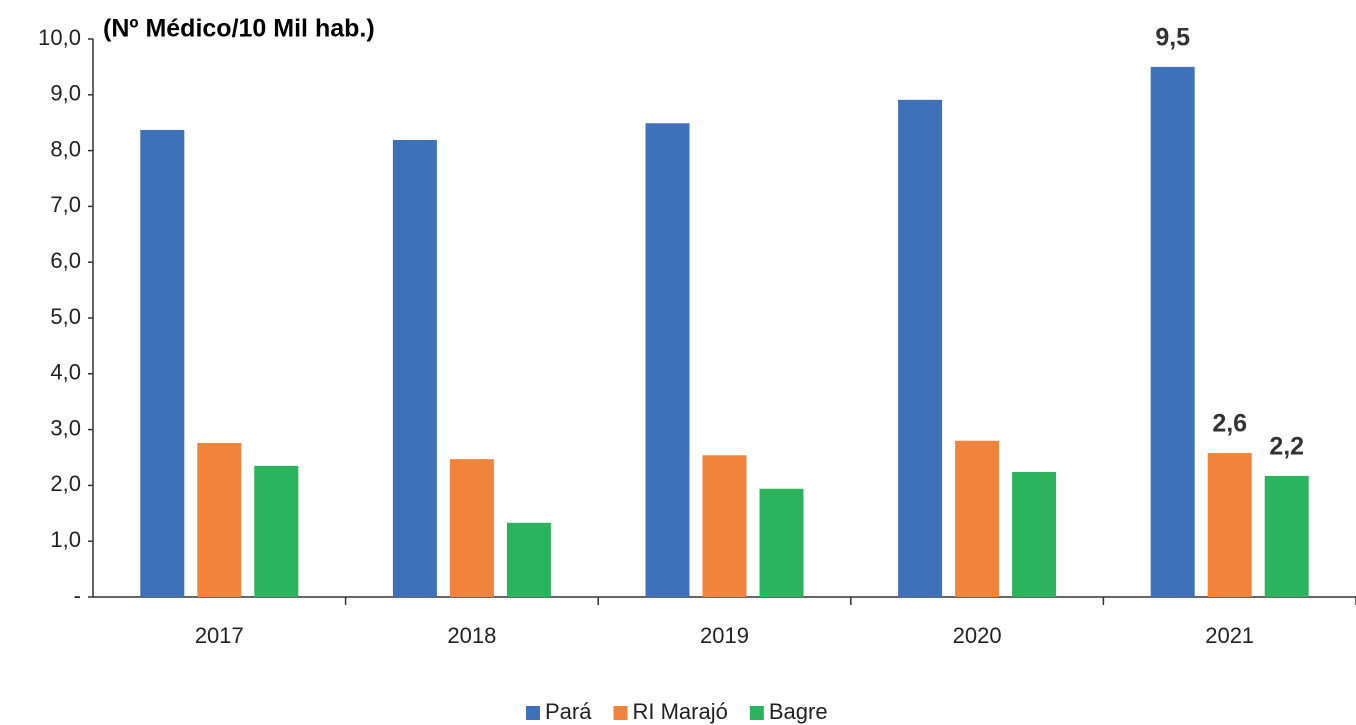 The image size is (1356, 725). I want to click on y-tick-label: 2,0, so click(65, 483).